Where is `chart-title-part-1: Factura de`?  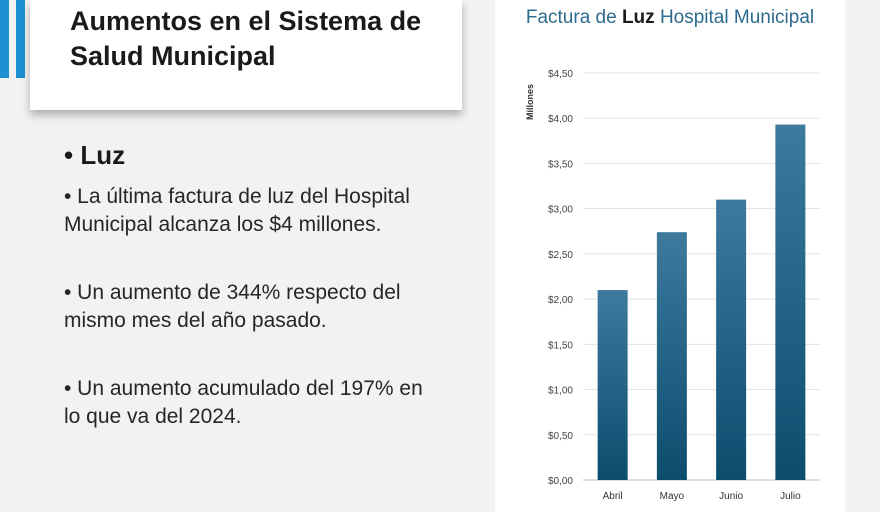 chart-title-part-1: Factura de is located at coordinates (573, 17).